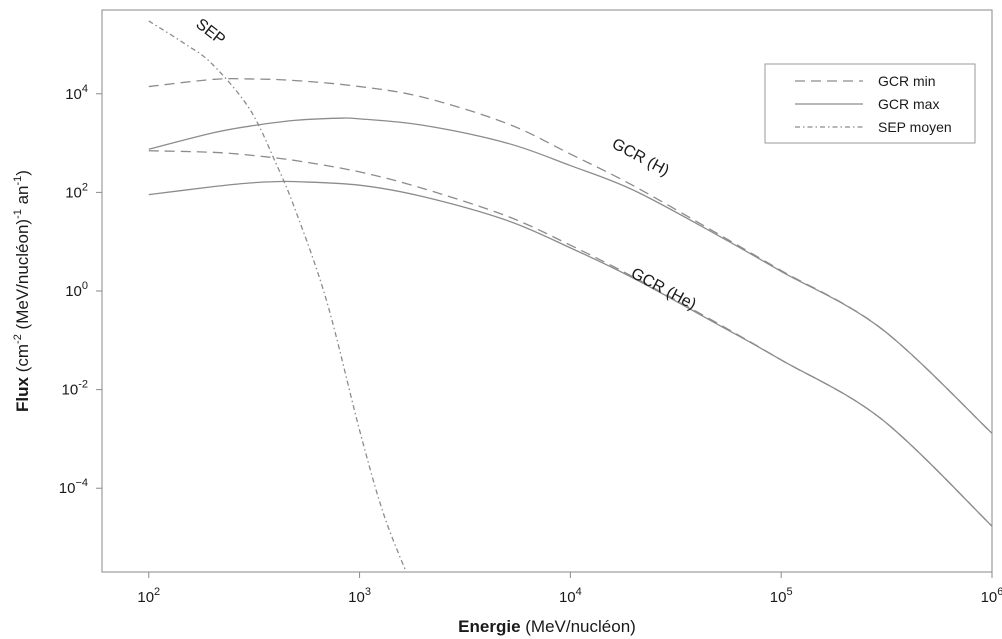  Describe the element at coordinates (991, 596) in the screenshot. I see `x-tick-label: 10⁶` at that location.